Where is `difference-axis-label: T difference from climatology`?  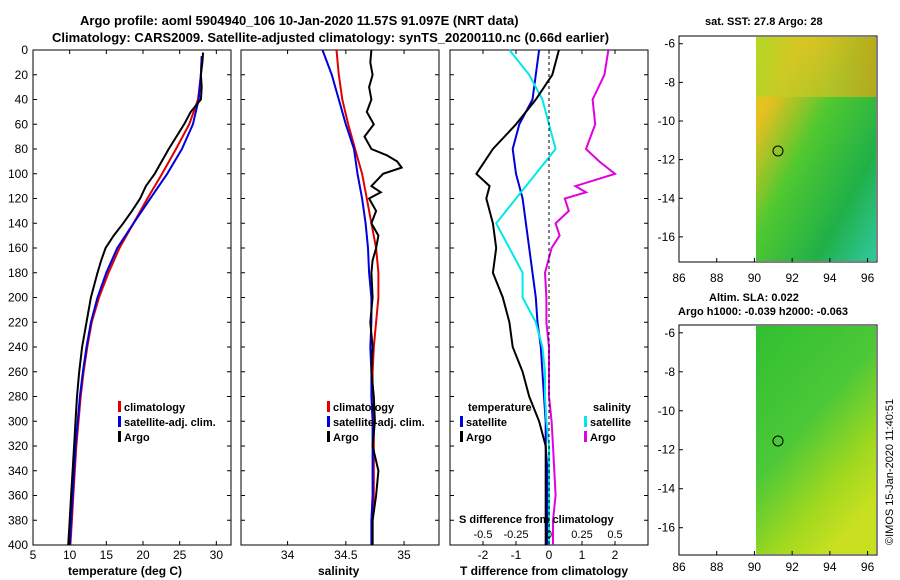
difference-axis-label: T difference from climatology is located at coordinates (544, 571).